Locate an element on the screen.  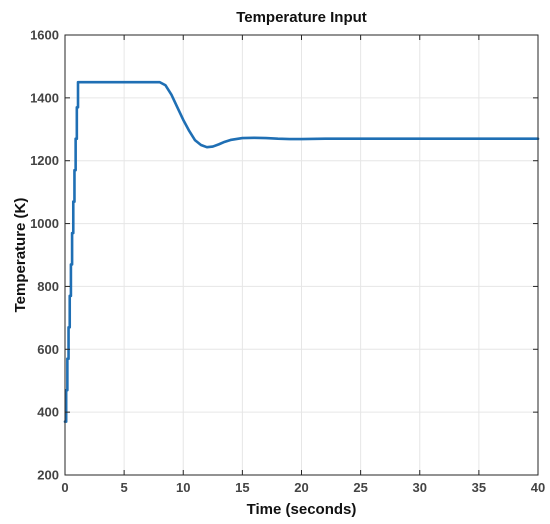
y-tick-label: 400 is located at coordinates (48, 412).